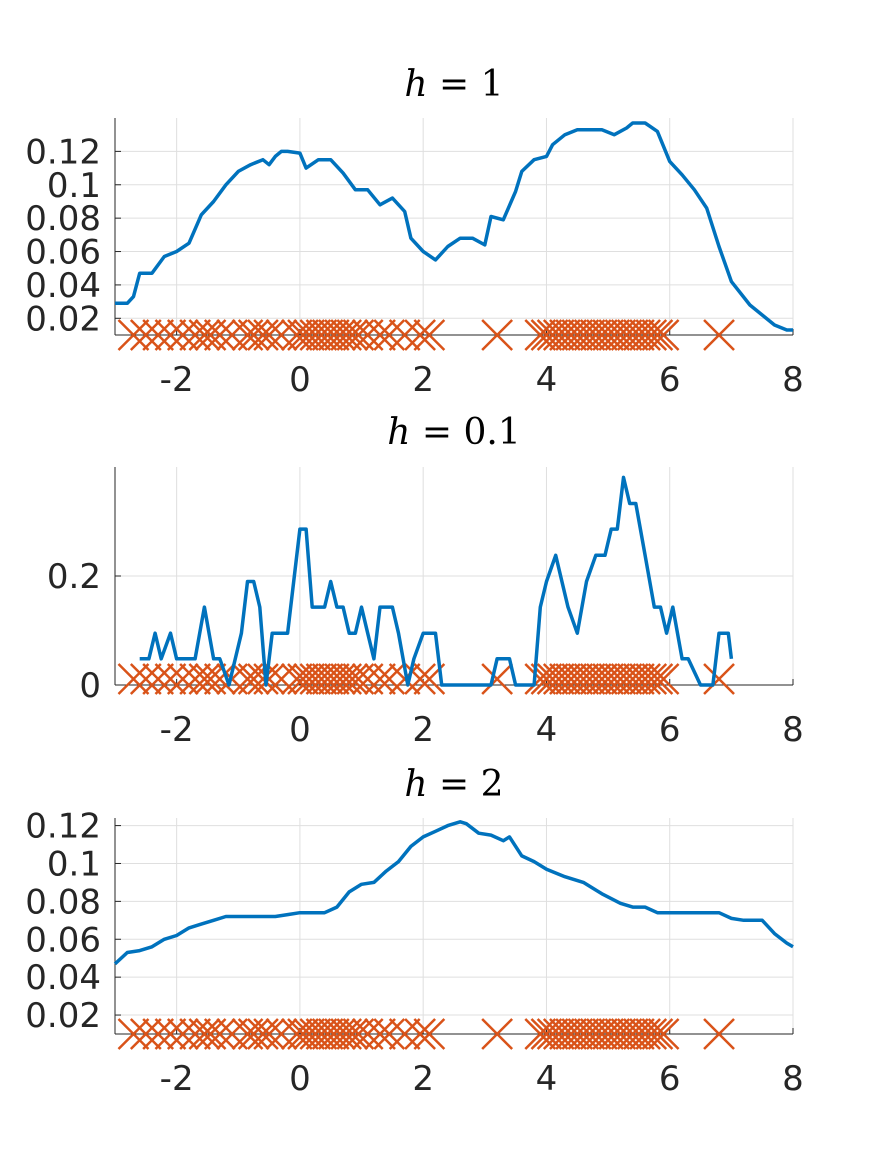  I want to click on chart-title: h = 0.1, so click(454, 432).